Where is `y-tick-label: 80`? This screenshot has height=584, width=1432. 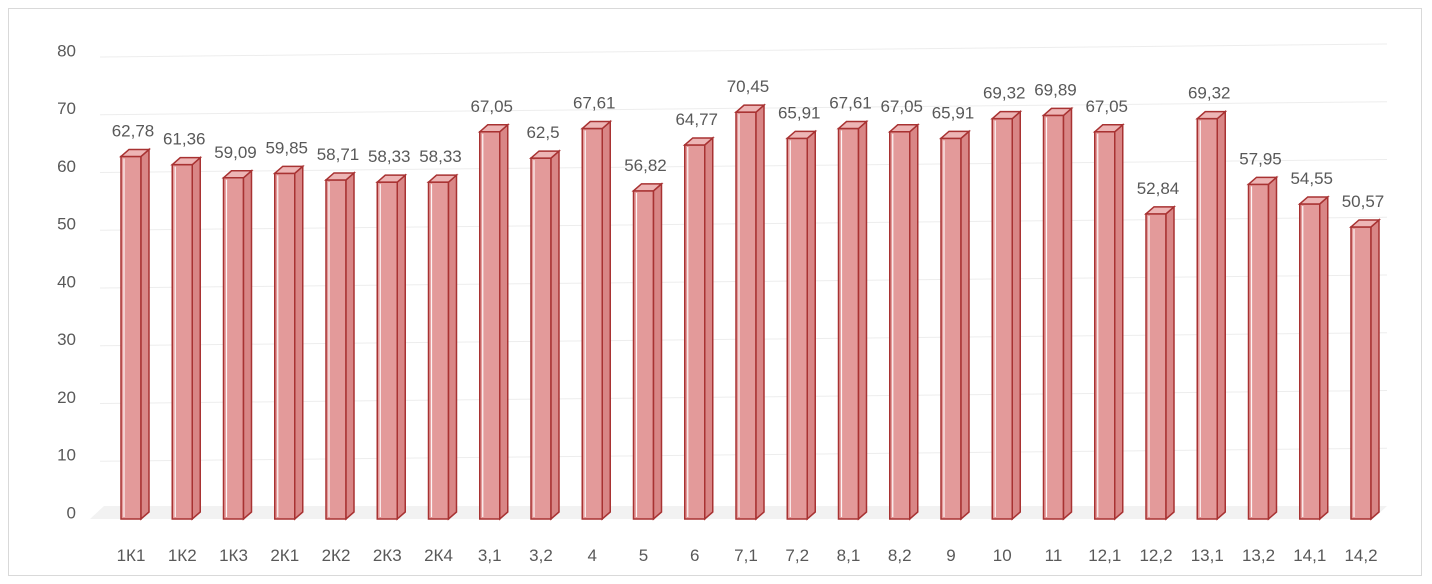 y-tick-label: 80 is located at coordinates (66, 50).